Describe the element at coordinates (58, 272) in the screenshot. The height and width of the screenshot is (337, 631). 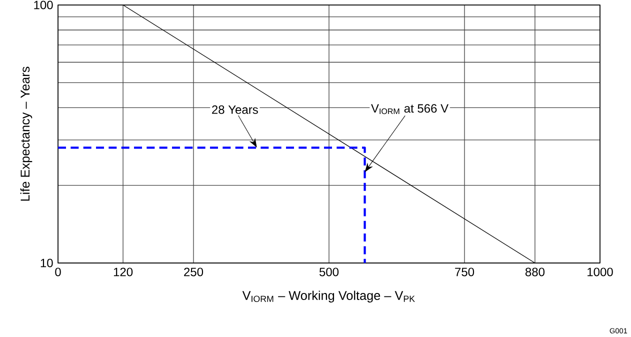
I see `x-tick-label: 0` at that location.